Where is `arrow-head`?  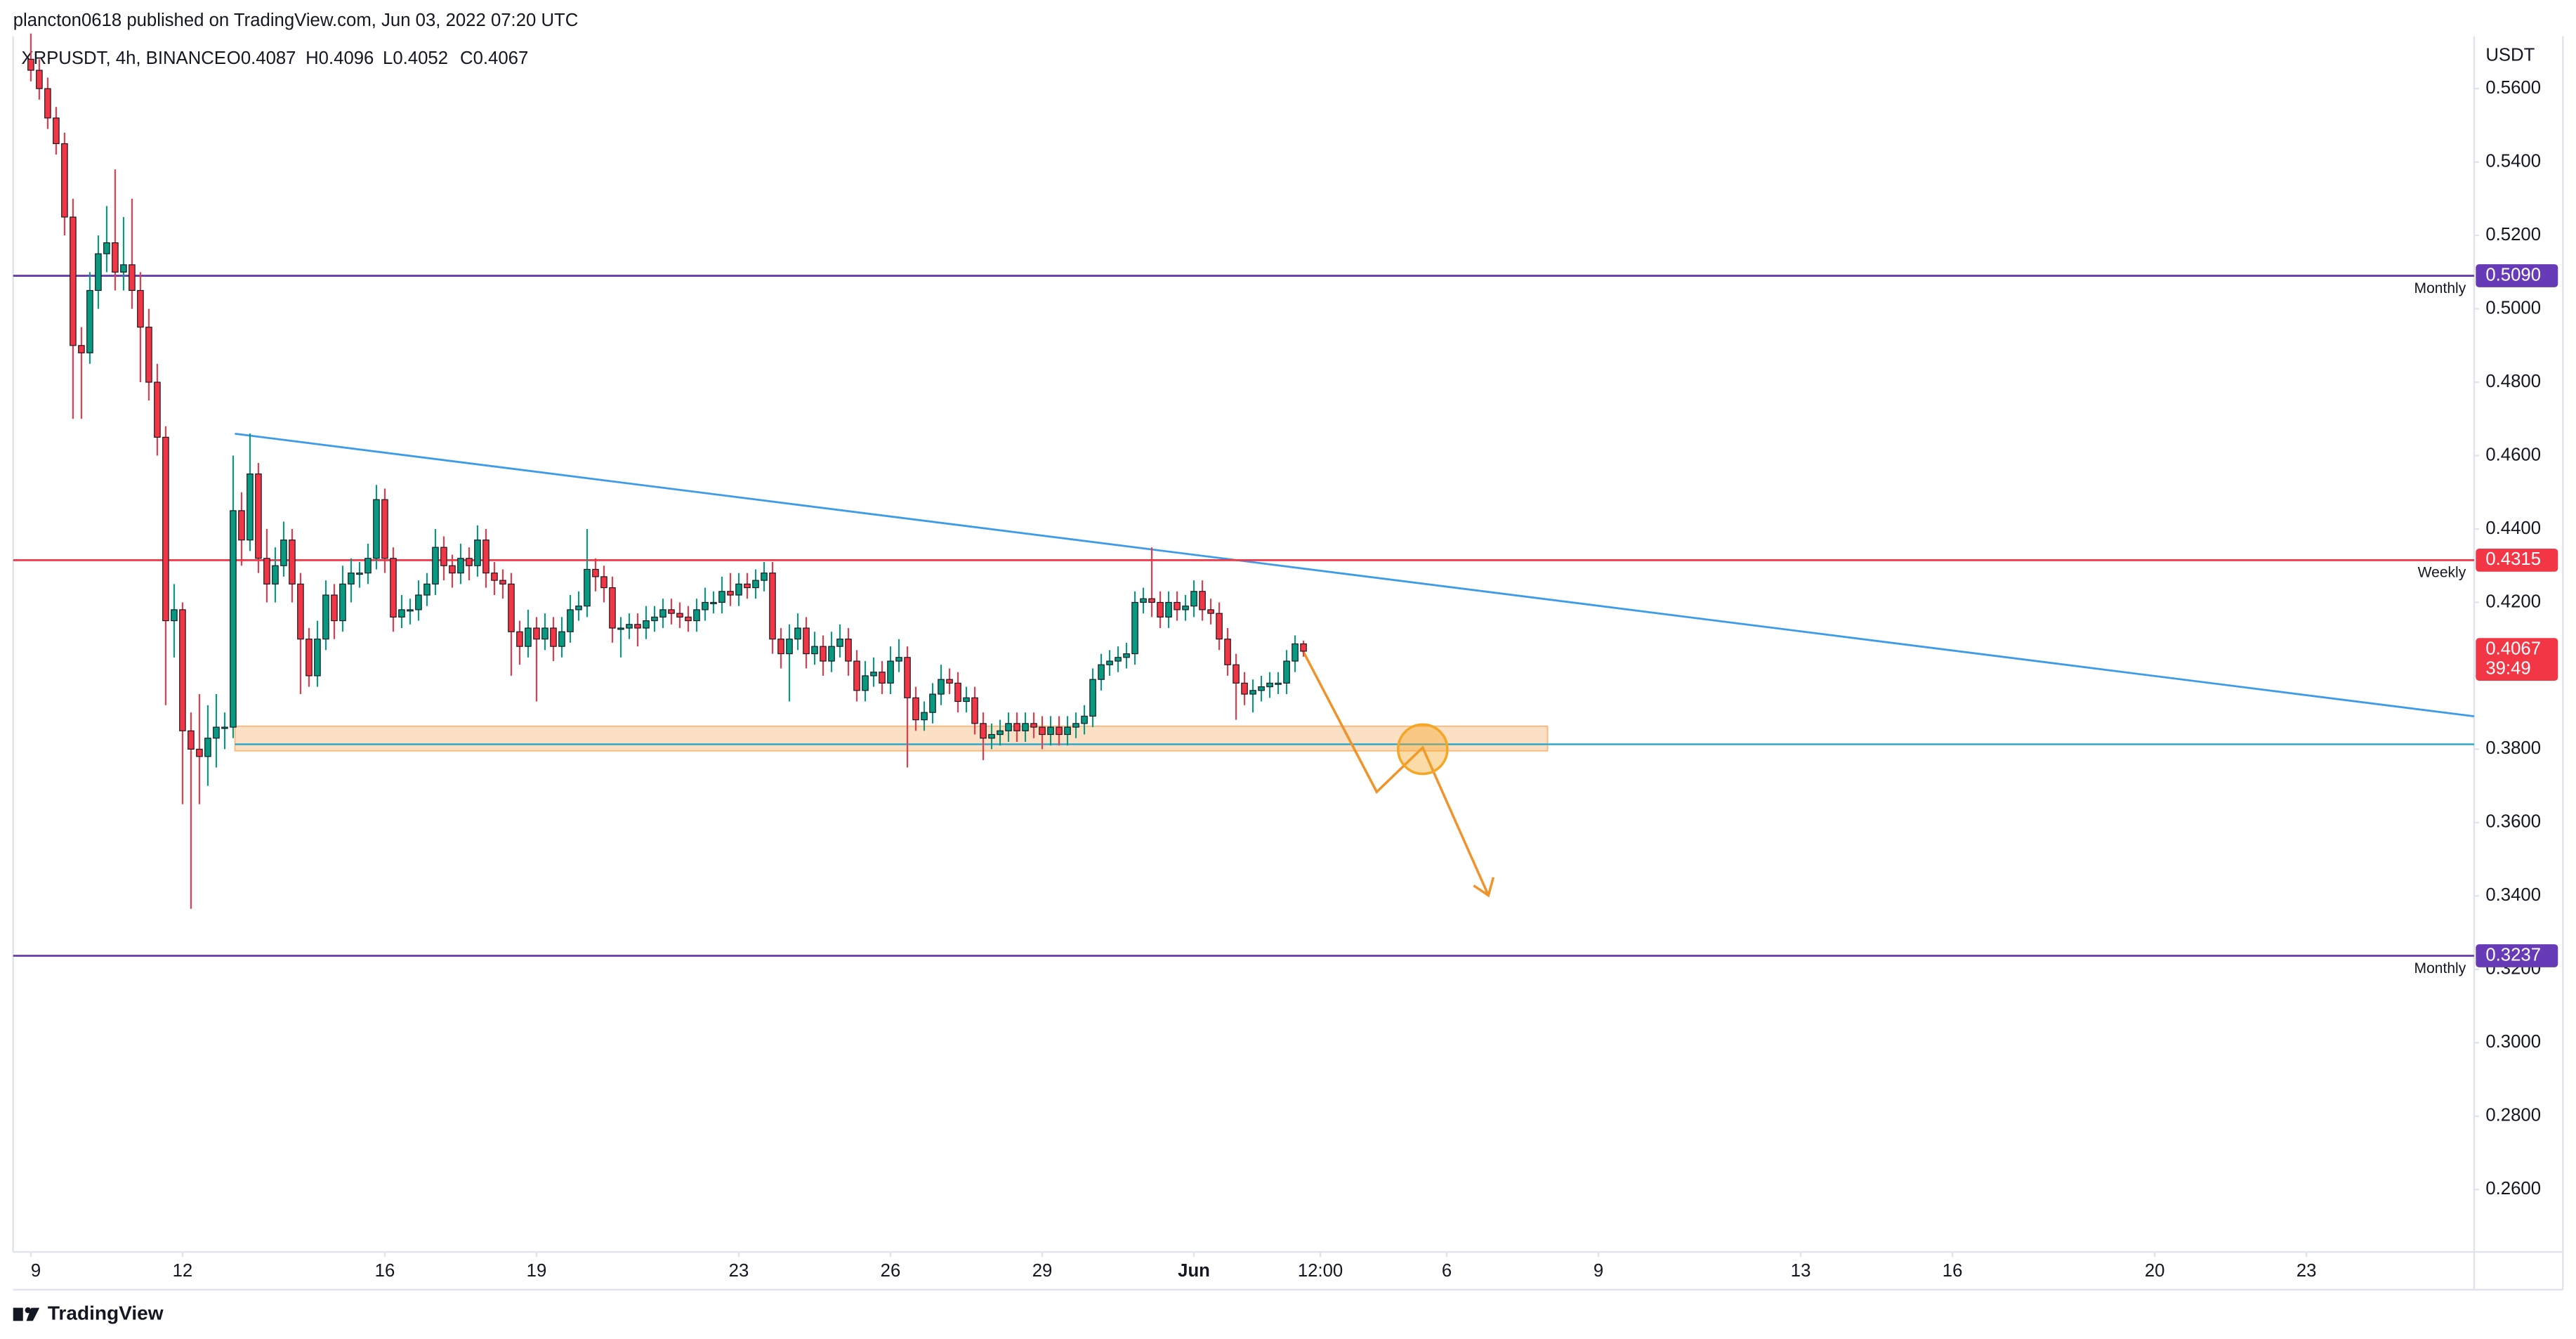 arrow-head is located at coordinates (1484, 887).